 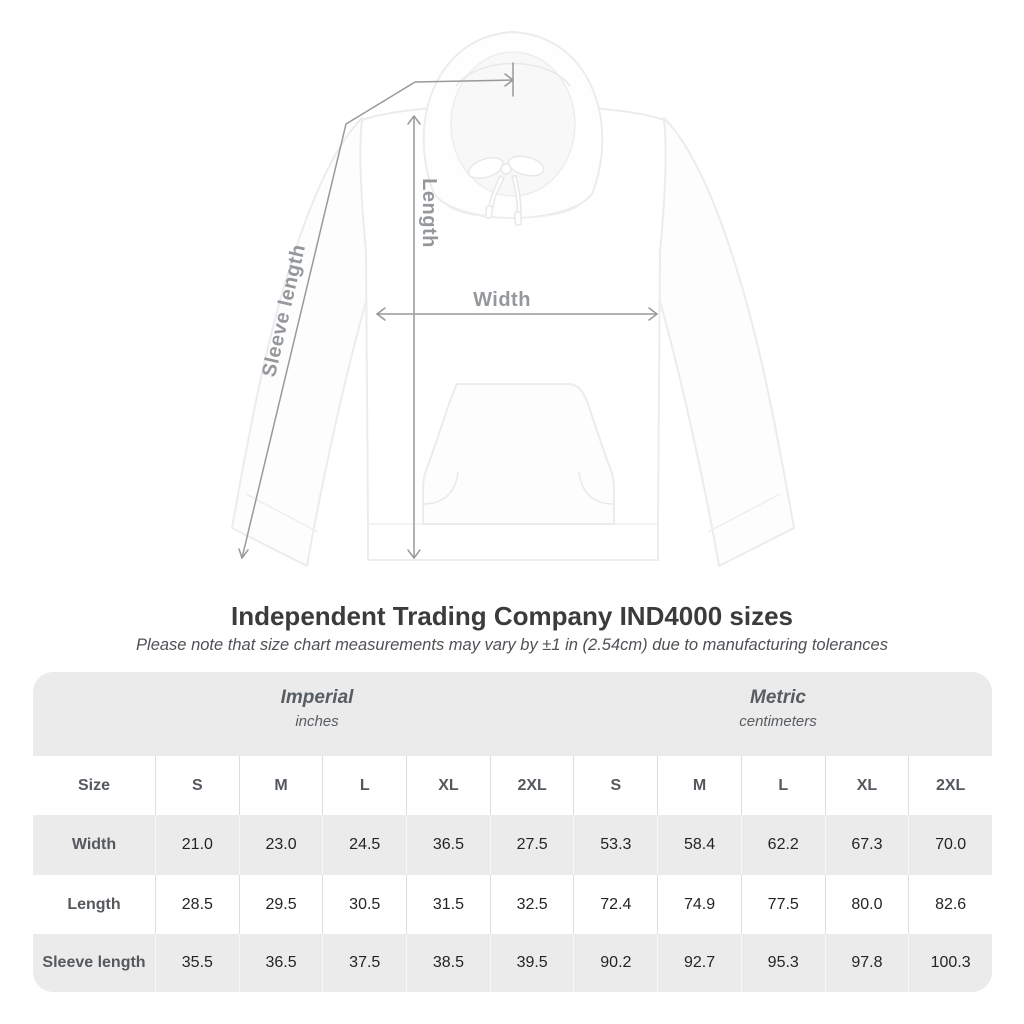 I want to click on sleeve-length-line, so click(x=377, y=319).